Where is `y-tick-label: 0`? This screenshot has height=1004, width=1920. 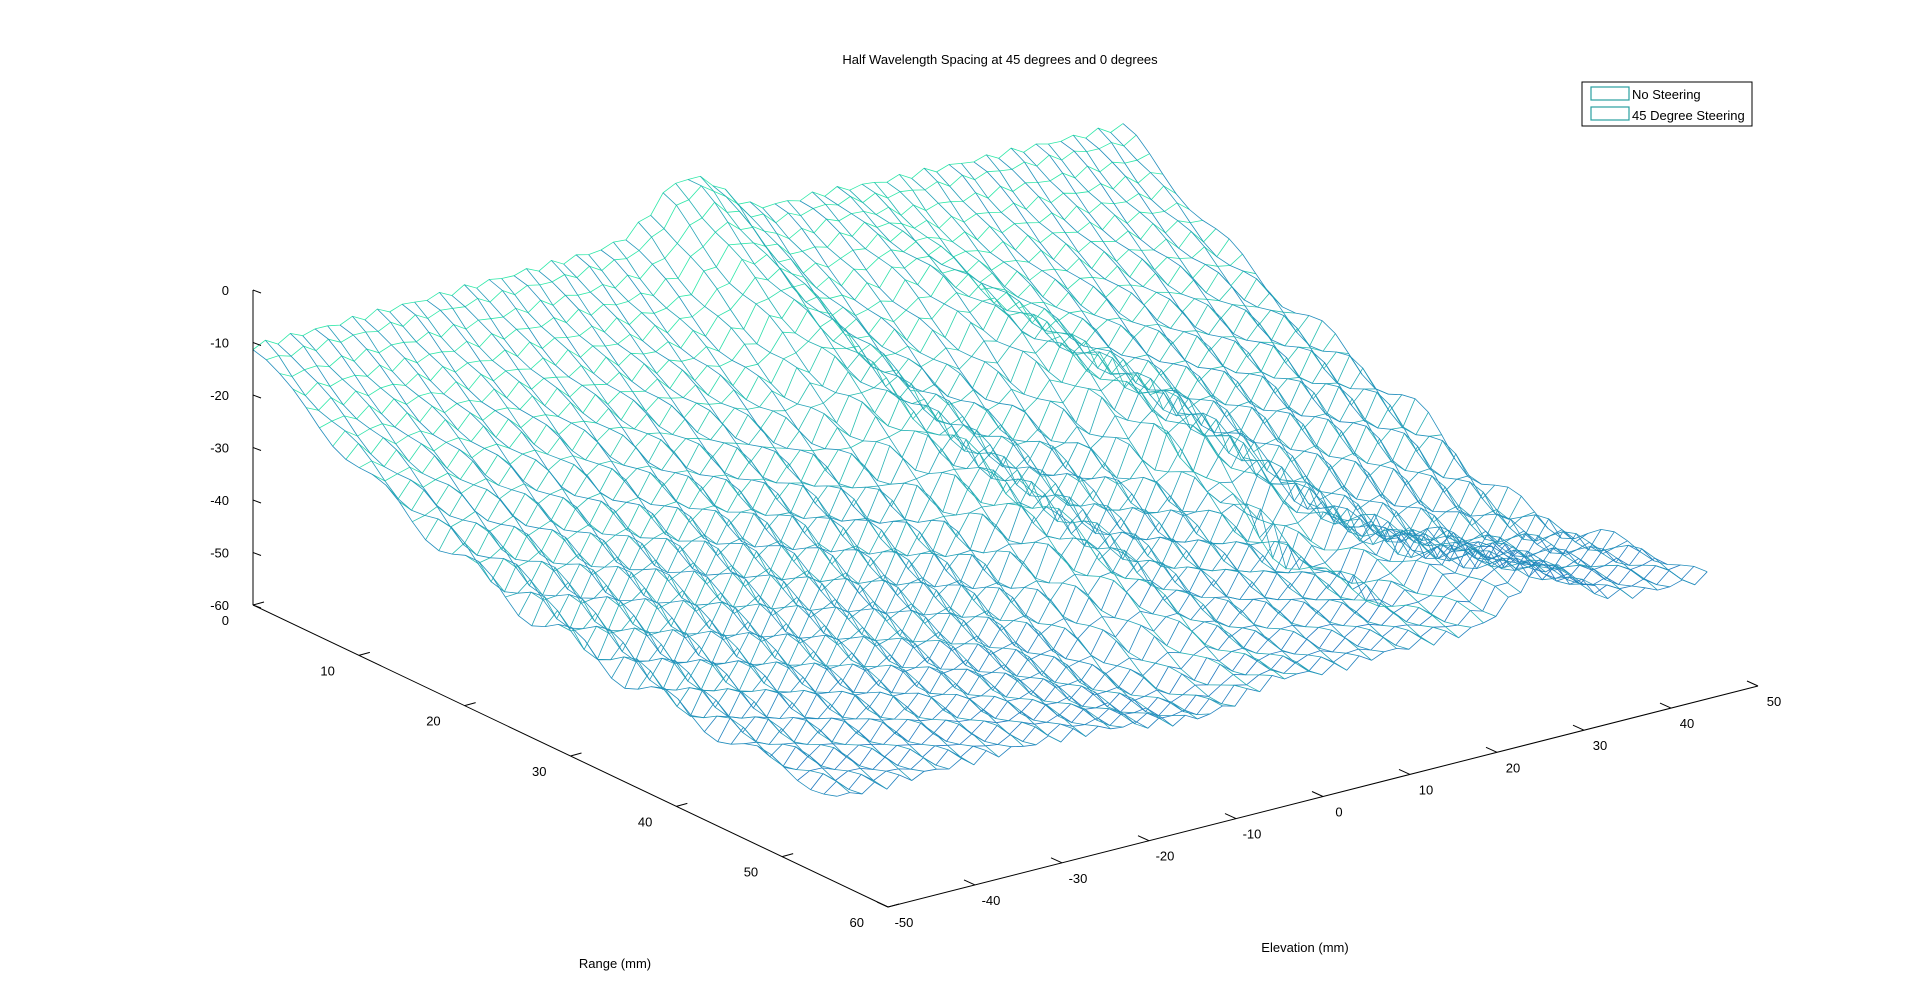
y-tick-label: 0 is located at coordinates (225, 620).